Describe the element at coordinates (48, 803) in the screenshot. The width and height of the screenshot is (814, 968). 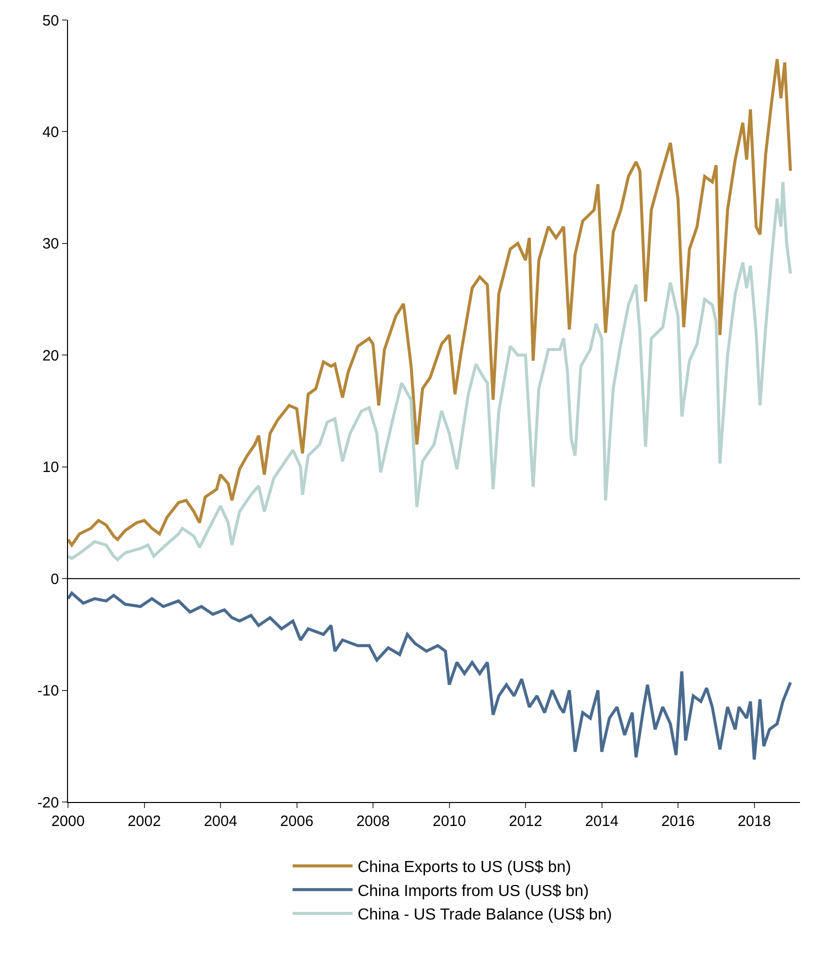
I see `y-tick-label: -20` at that location.